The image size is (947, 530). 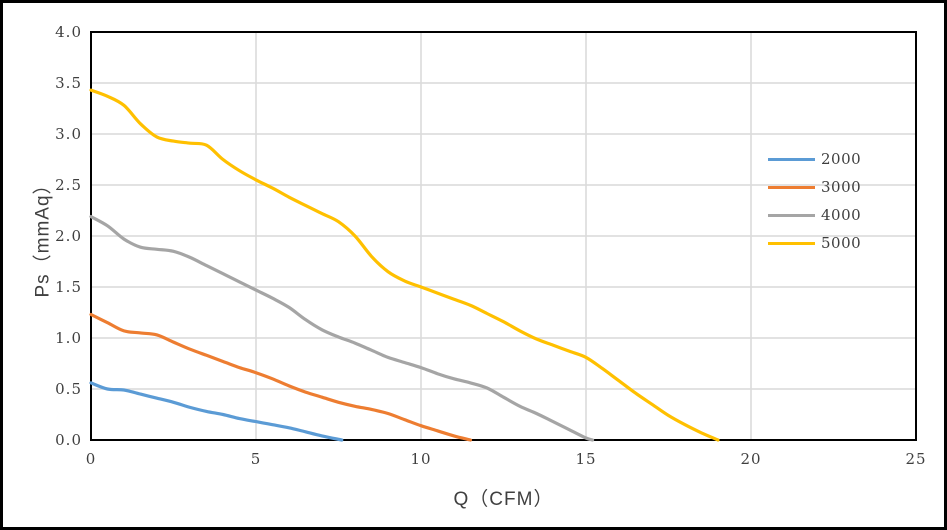 What do you see at coordinates (916, 459) in the screenshot?
I see `x-tick-label: 25` at bounding box center [916, 459].